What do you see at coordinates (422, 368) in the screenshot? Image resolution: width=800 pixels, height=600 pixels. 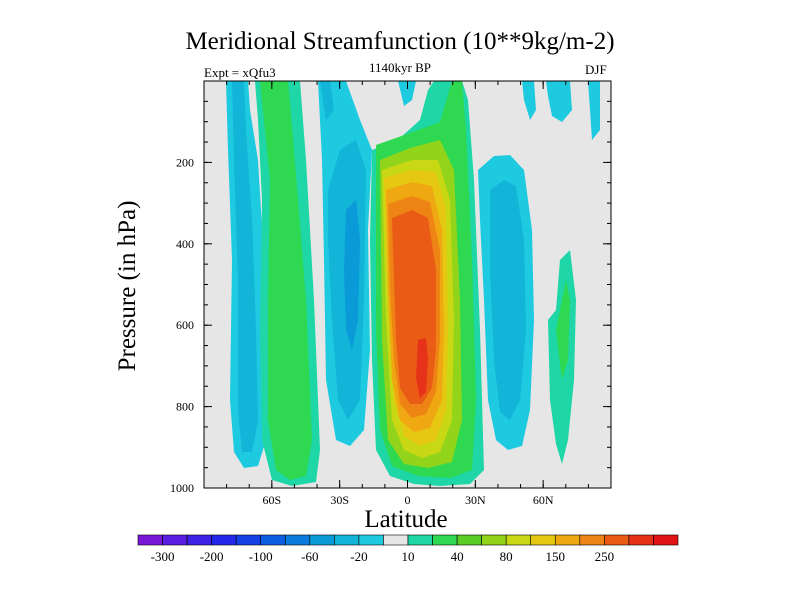 I see `winter-hadley-core` at bounding box center [422, 368].